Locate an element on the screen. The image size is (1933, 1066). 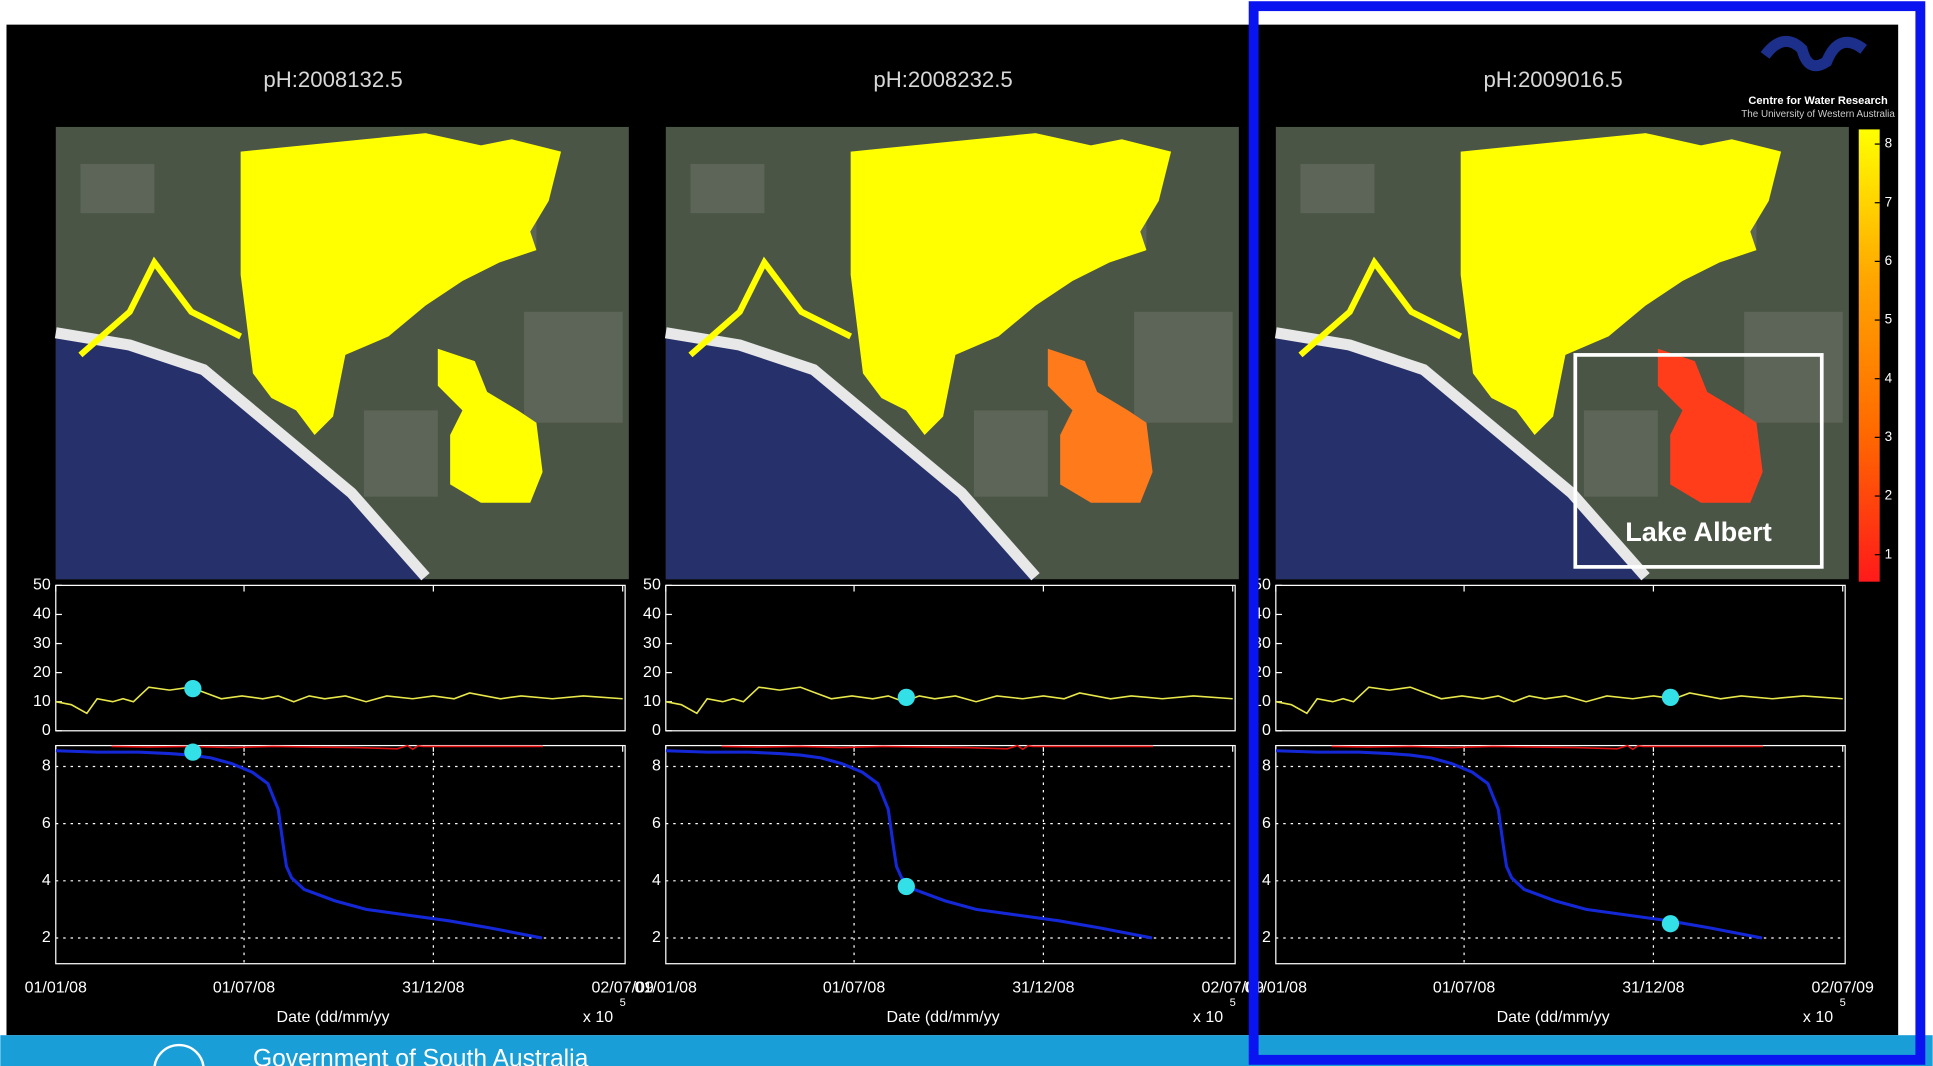
map-ocean is located at coordinates (850, 458).